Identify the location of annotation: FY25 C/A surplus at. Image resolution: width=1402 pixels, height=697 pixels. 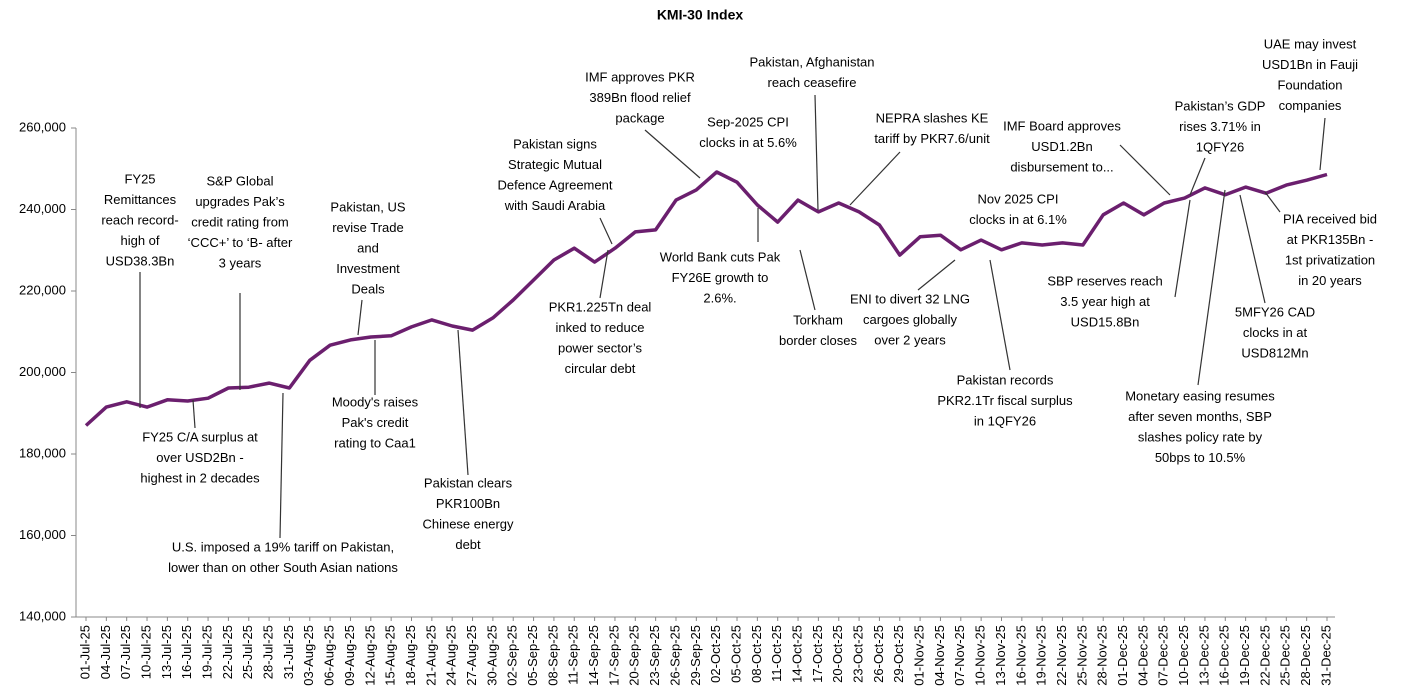
(200, 436).